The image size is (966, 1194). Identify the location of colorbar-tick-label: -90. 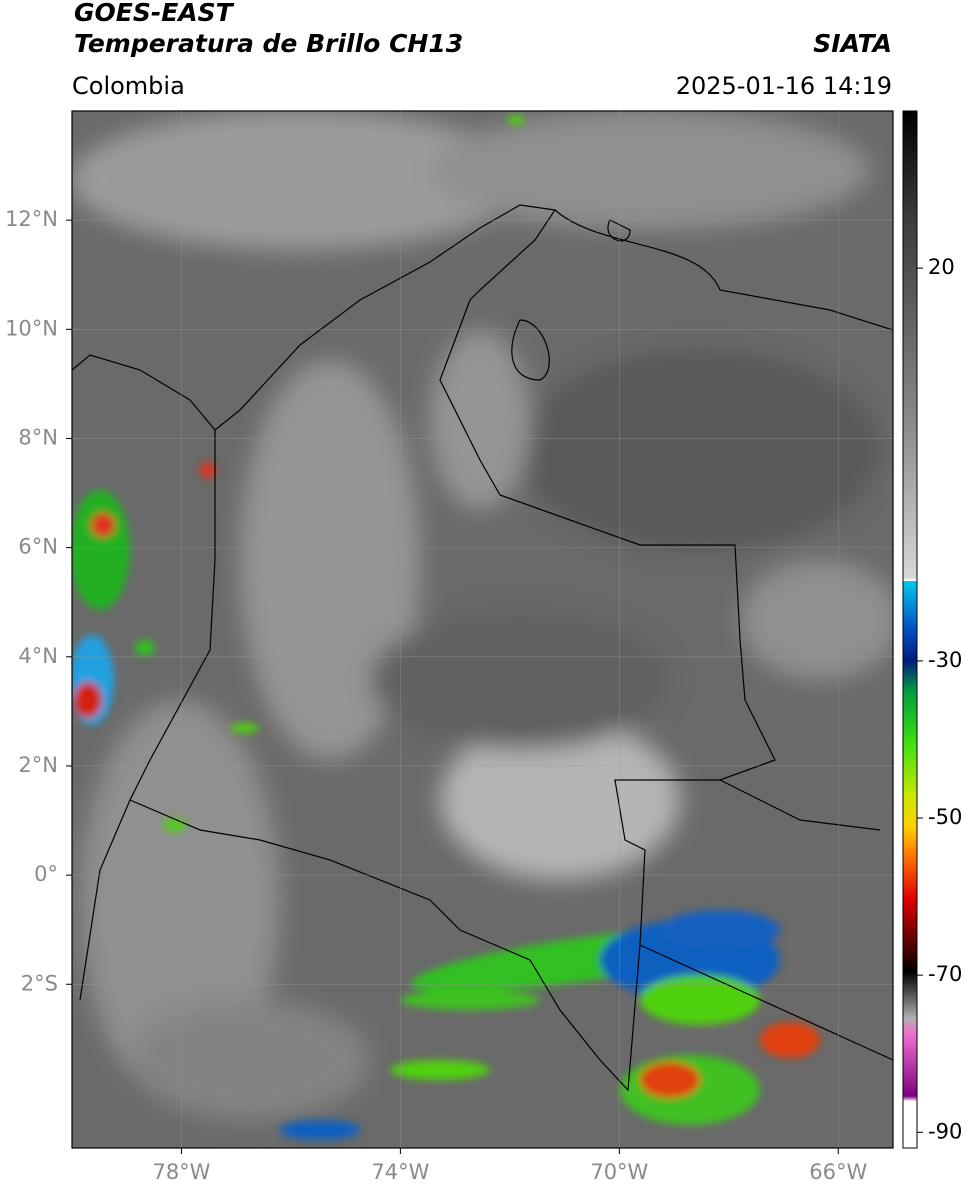
(945, 1131).